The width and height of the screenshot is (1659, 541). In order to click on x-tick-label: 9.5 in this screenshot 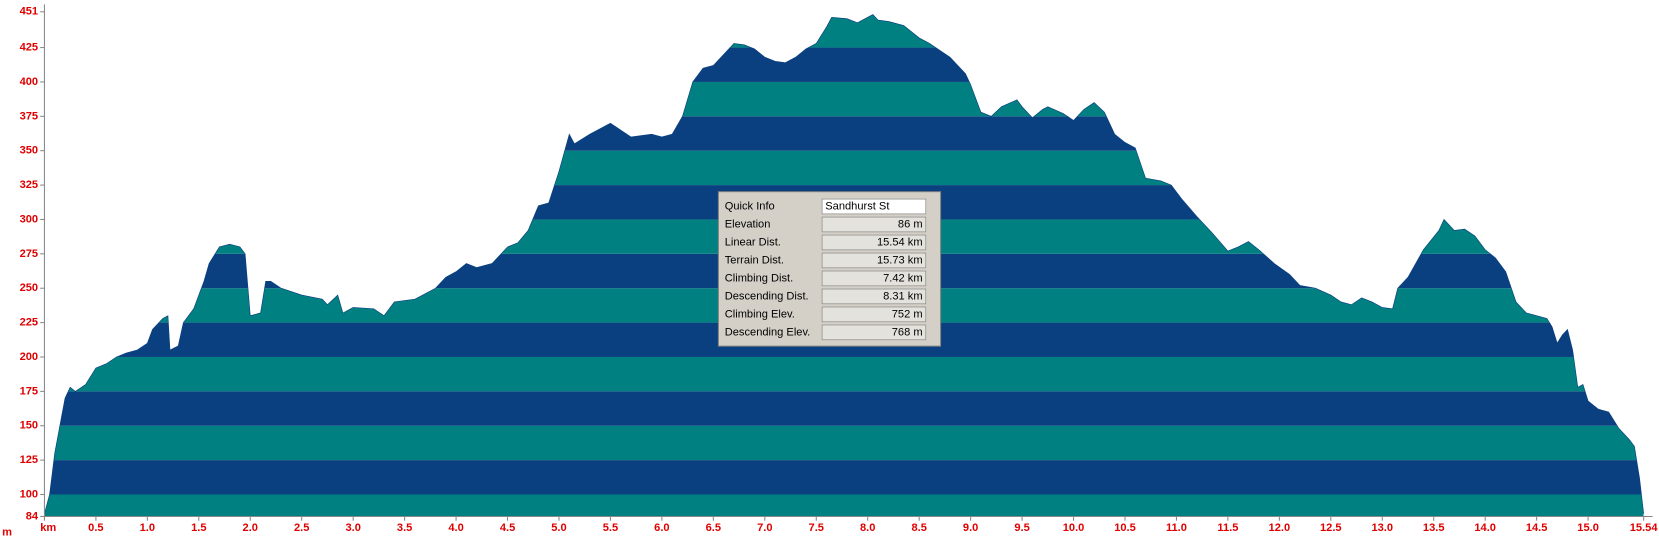, I will do `click(1021, 528)`.